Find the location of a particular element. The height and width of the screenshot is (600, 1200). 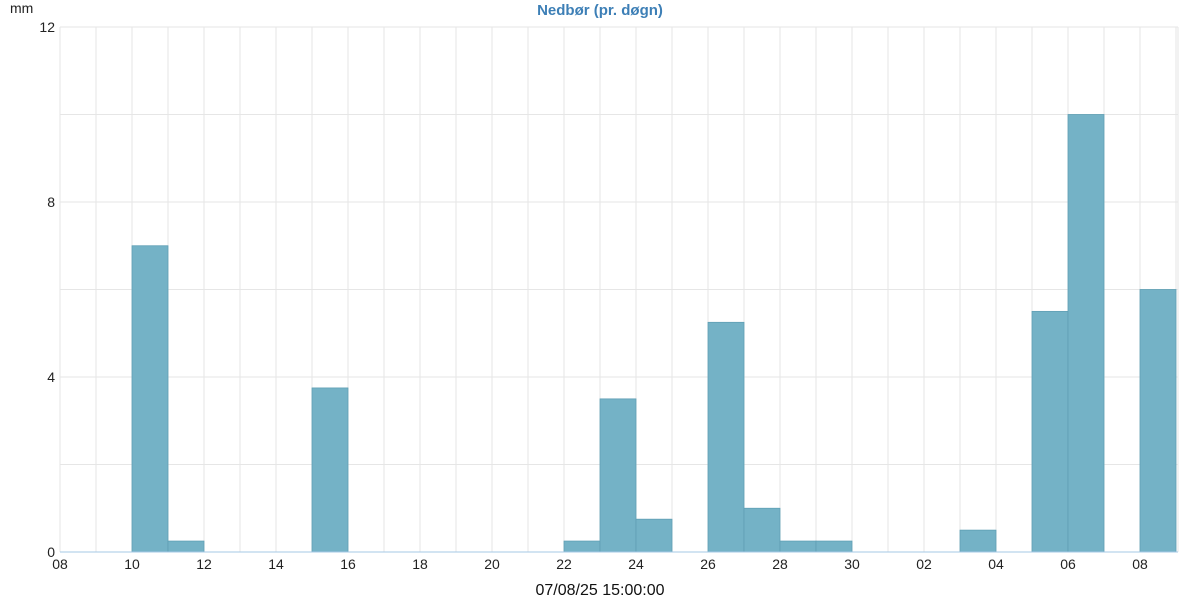

y-axis-label: mm is located at coordinates (21, 8).